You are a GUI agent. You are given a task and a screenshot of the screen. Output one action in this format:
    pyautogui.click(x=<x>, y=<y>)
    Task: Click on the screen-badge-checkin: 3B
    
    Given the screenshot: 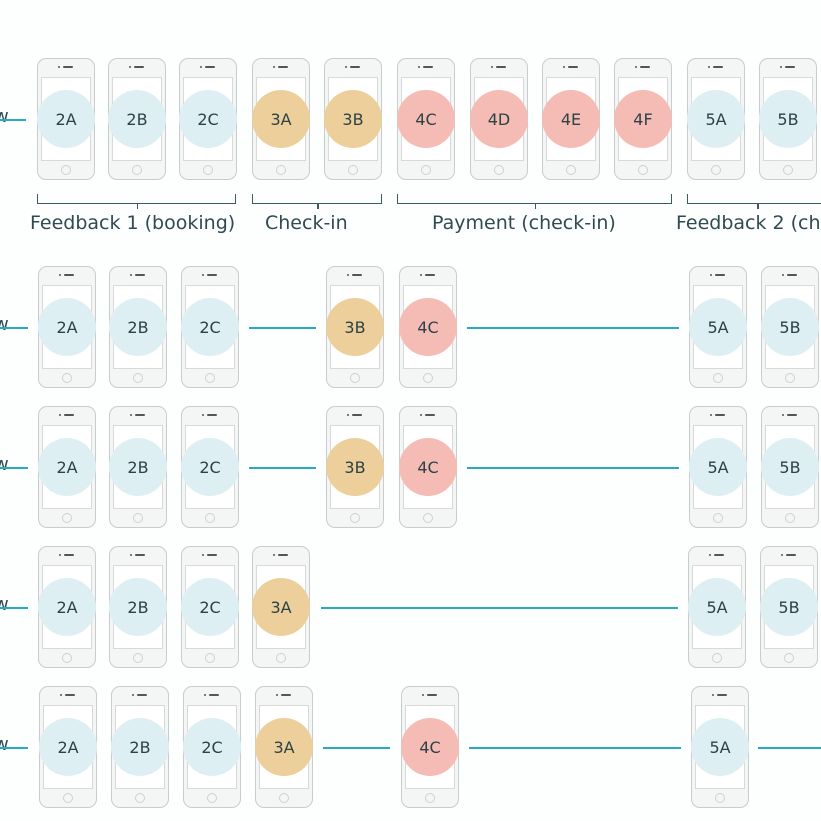 What is the action you would take?
    pyautogui.click(x=355, y=467)
    